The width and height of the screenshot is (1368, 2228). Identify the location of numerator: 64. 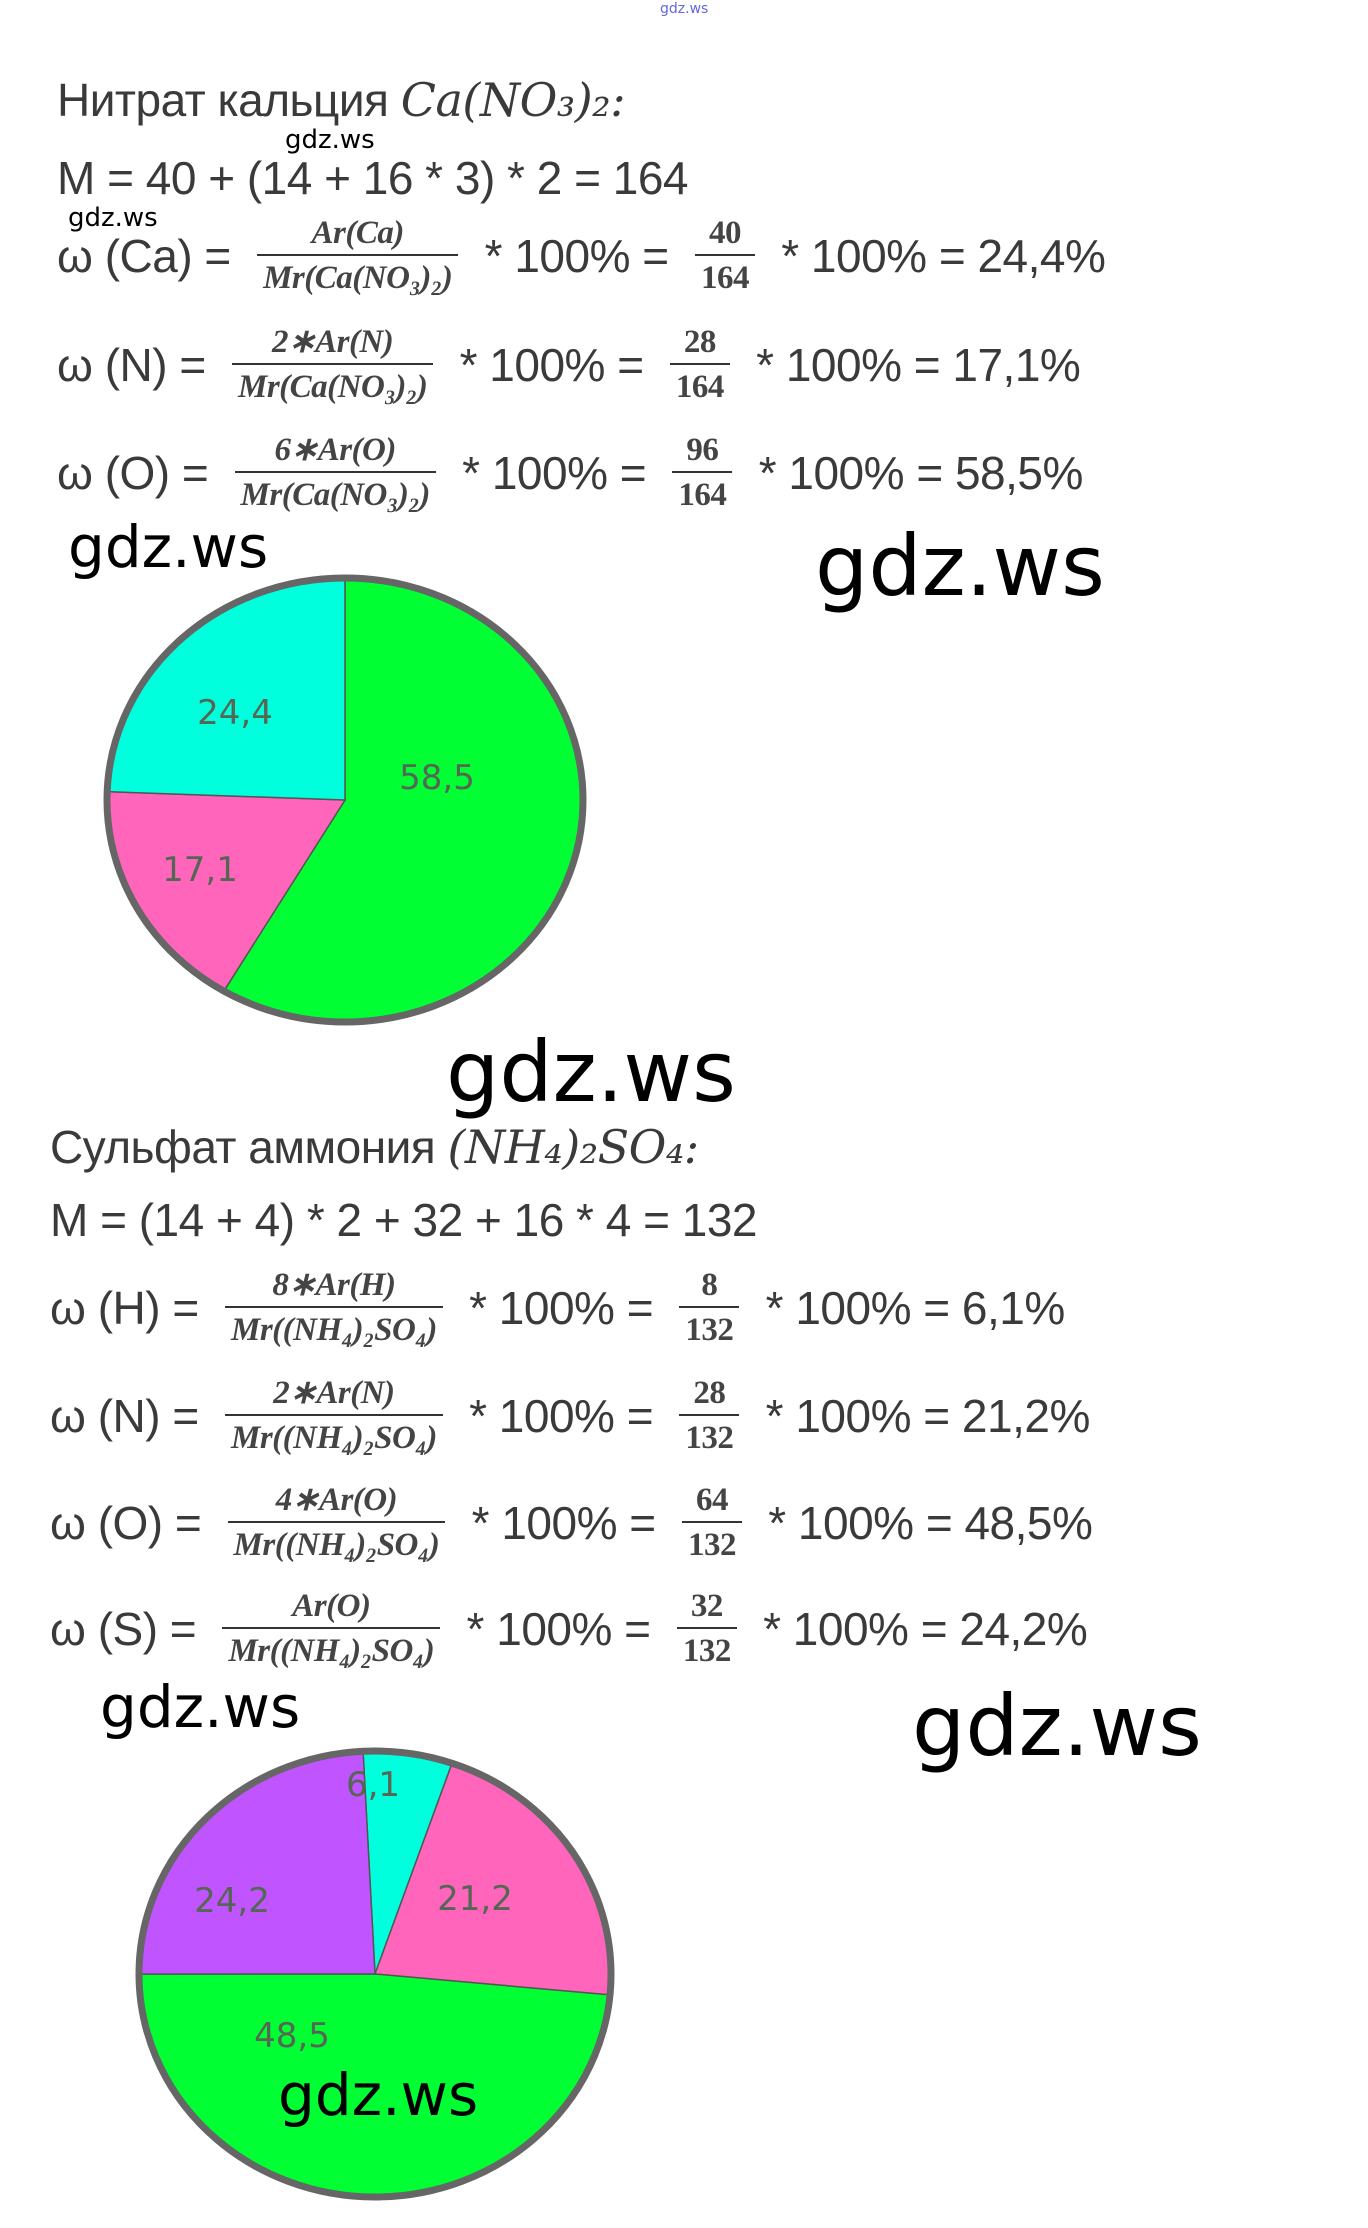
(712, 1500).